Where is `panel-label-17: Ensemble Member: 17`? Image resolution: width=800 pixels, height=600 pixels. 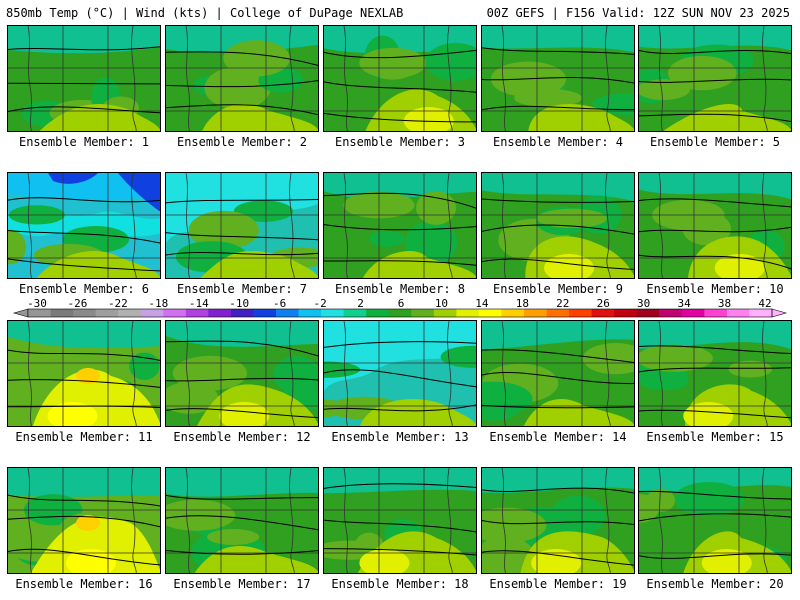
panel-label-17: Ensemble Member: 17 is located at coordinates (242, 584).